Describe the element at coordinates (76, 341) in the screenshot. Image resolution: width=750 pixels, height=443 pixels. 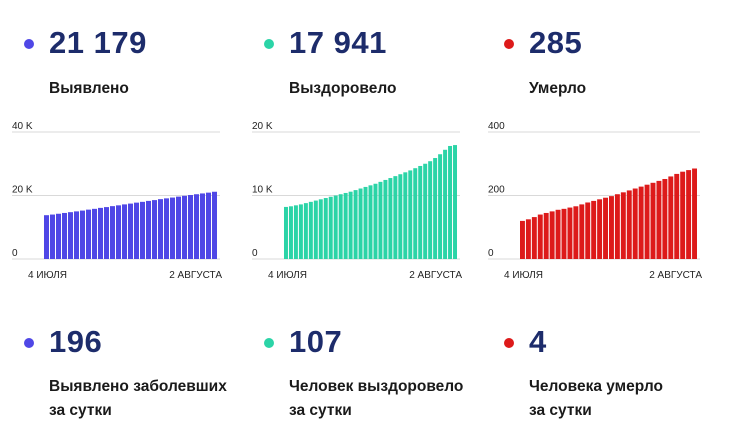
I see `detected-daily: 196` at that location.